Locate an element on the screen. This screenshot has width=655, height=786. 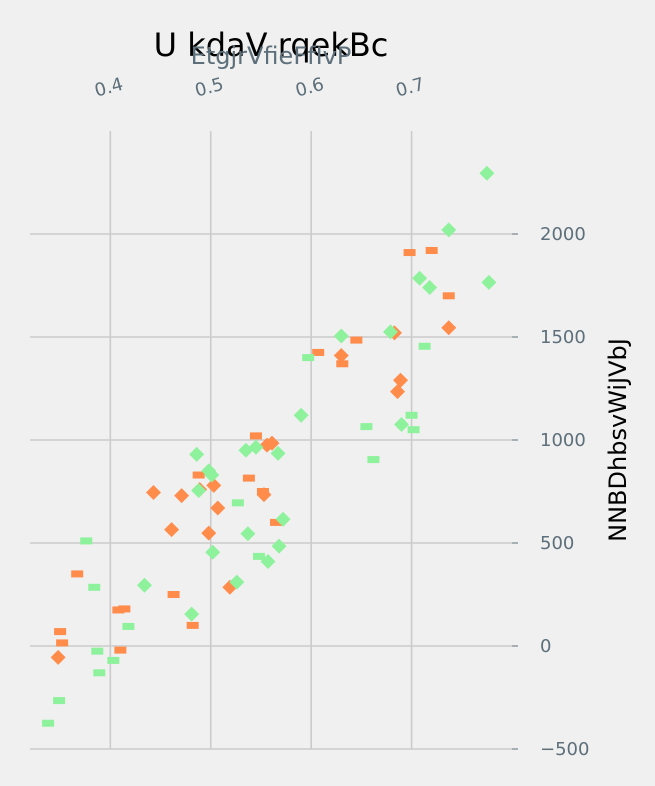
y-tick-label: 1500 is located at coordinates (563, 337).